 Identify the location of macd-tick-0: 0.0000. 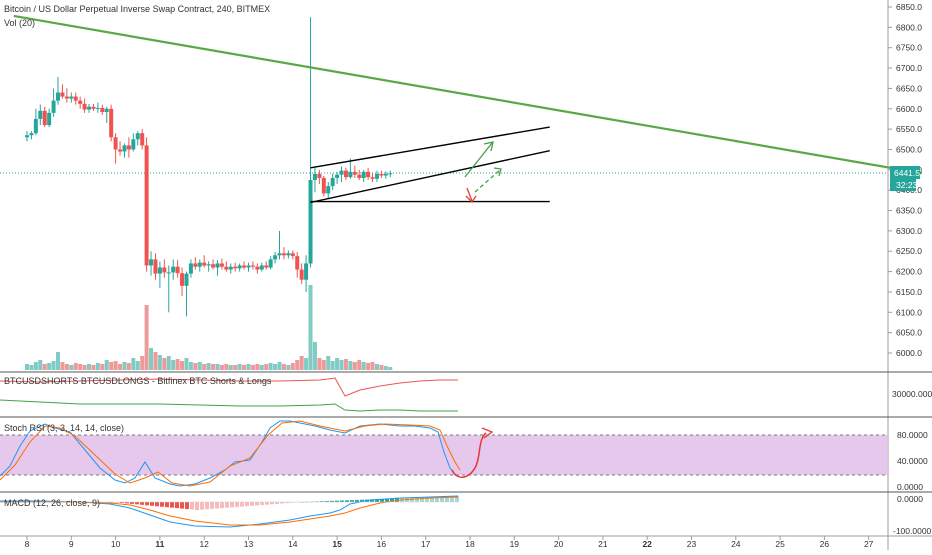
(910, 499).